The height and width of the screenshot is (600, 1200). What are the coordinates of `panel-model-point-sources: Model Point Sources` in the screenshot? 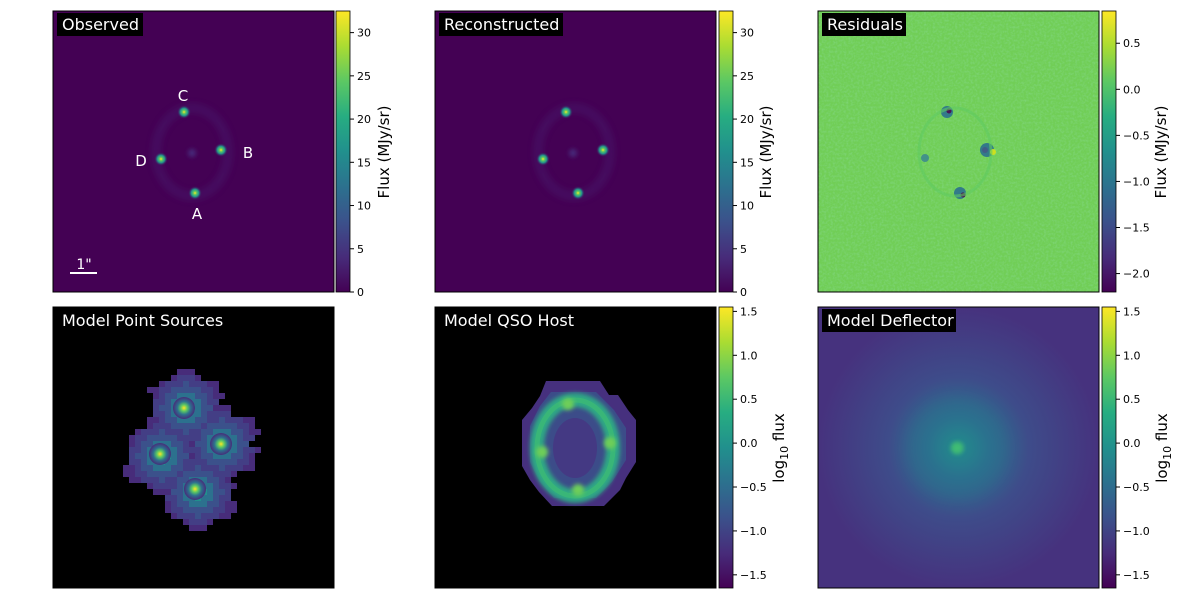 It's located at (193, 447).